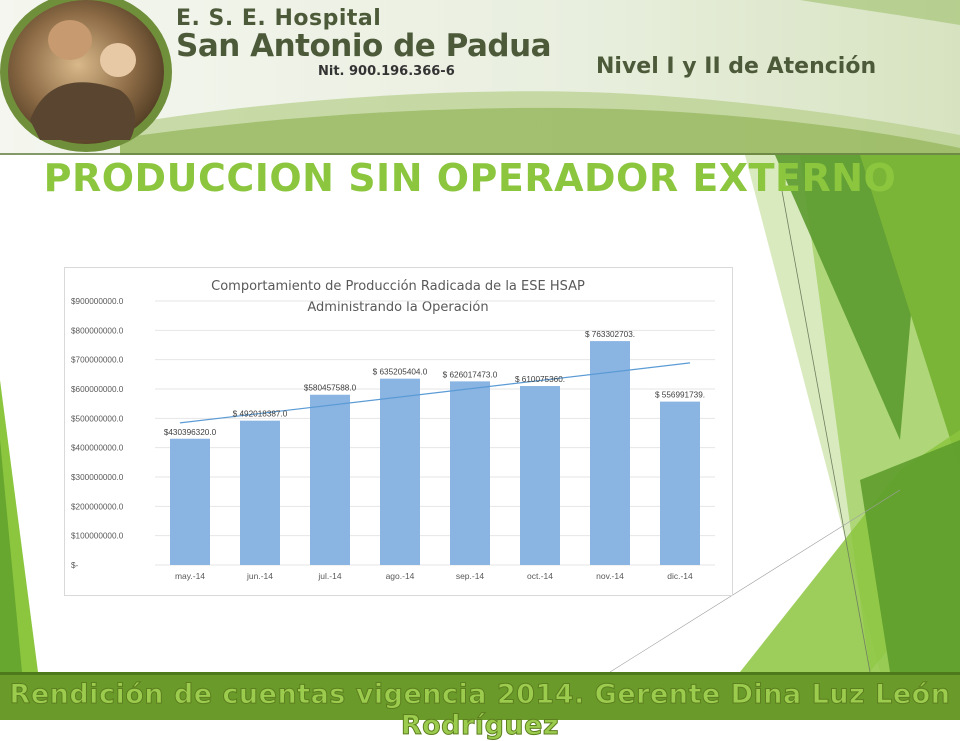 The height and width of the screenshot is (741, 960). I want to click on data-label: $ 763302703., so click(610, 334).